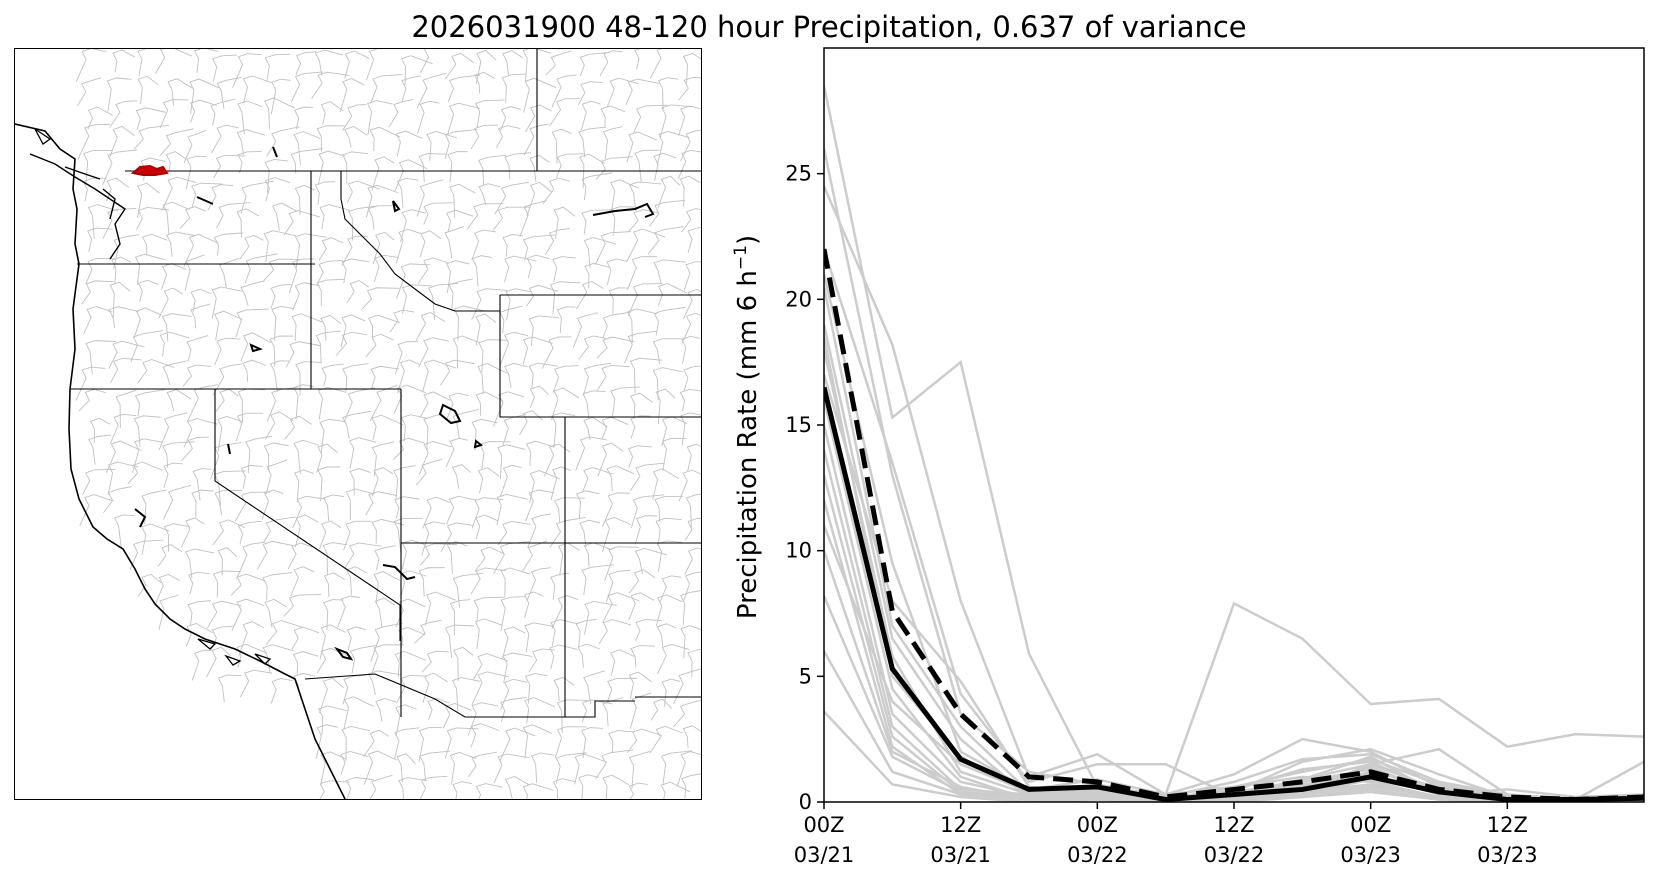  I want to click on y-tick-label-0: 0, so click(805, 802).